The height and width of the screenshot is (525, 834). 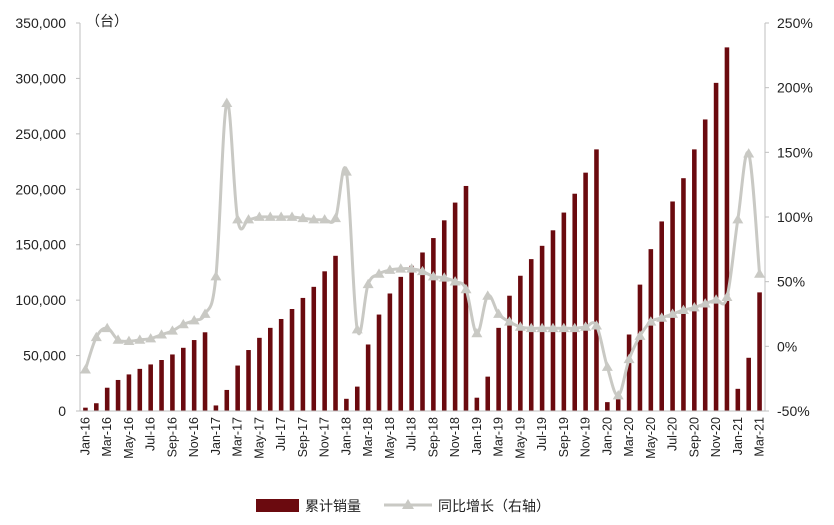 What do you see at coordinates (368, 437) in the screenshot?
I see `x-tick-label: Mar-18` at bounding box center [368, 437].